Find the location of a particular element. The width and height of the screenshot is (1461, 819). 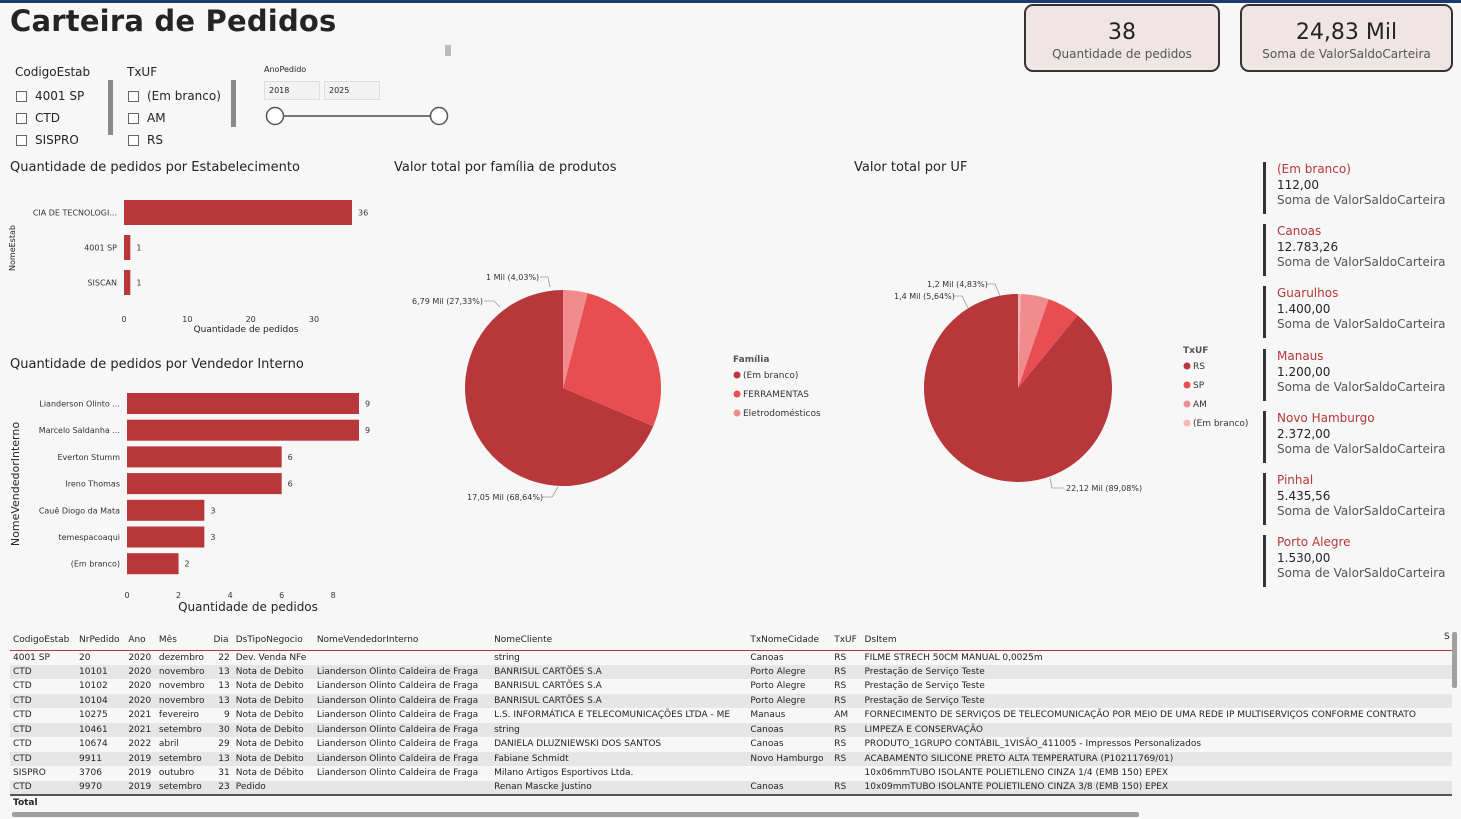

slicer-item: CTD is located at coordinates (52, 118).